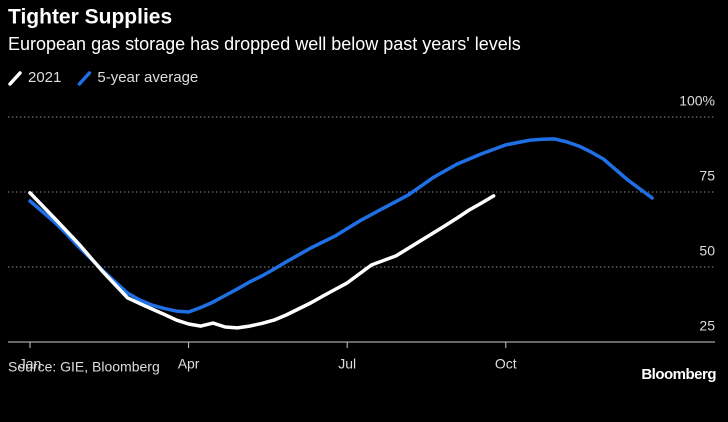 The height and width of the screenshot is (422, 728). Describe the element at coordinates (678, 374) in the screenshot. I see `logo: Bloomberg` at that location.